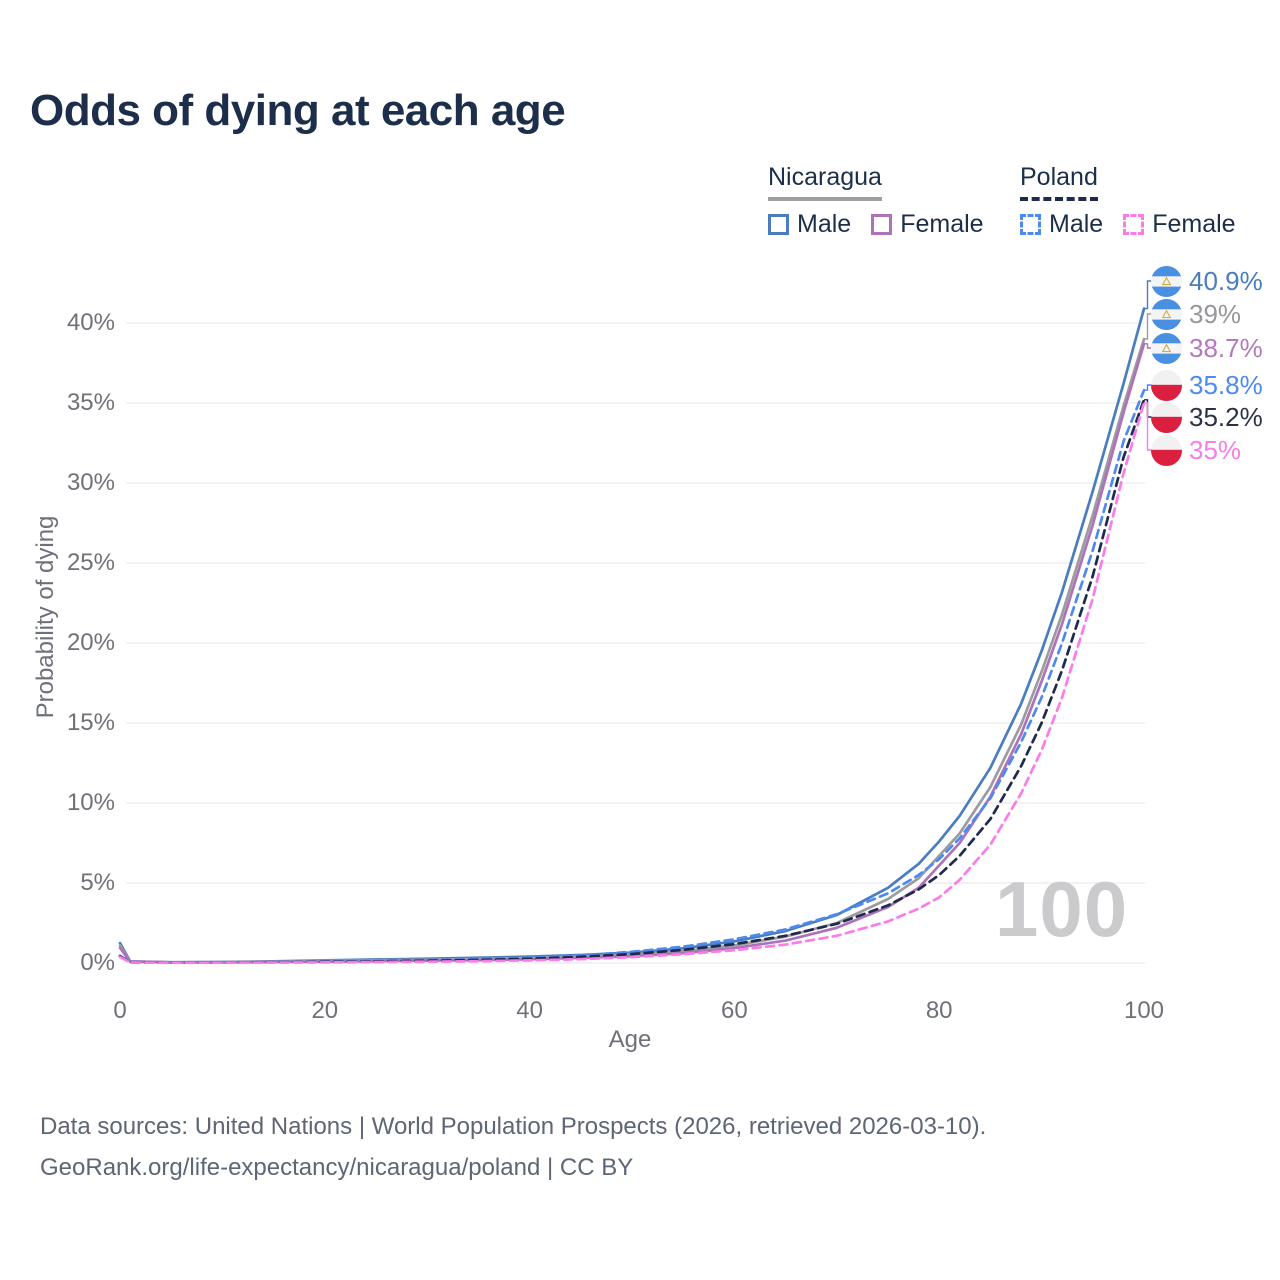 The height and width of the screenshot is (1280, 1280). What do you see at coordinates (1226, 347) in the screenshot?
I see `end-label-value: 38.7%` at bounding box center [1226, 347].